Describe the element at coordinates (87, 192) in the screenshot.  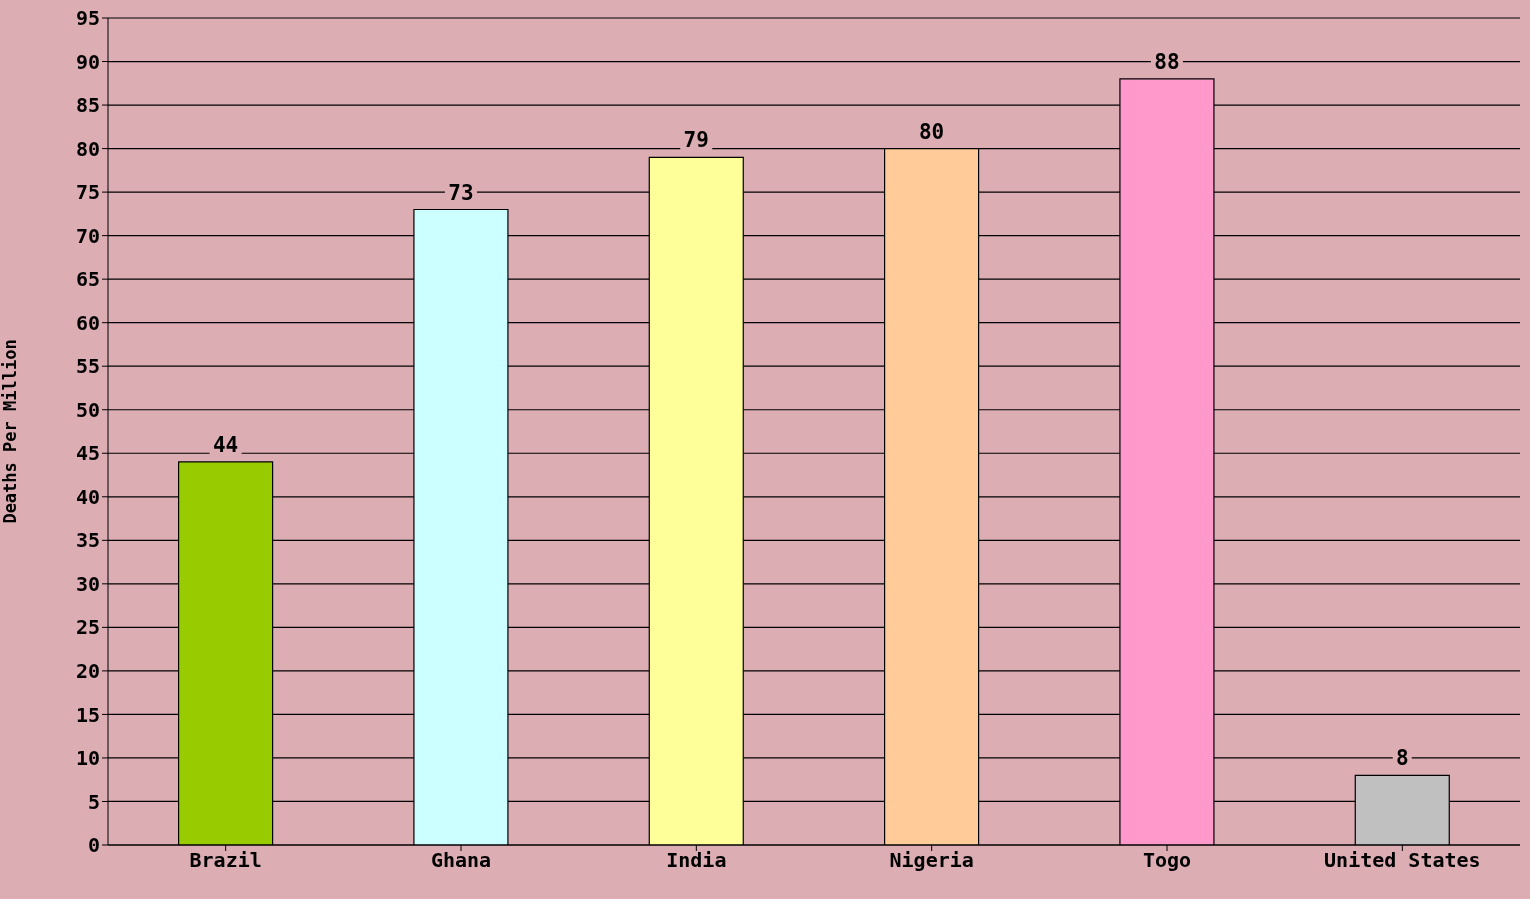
I see `y-tick-label: 75` at that location.